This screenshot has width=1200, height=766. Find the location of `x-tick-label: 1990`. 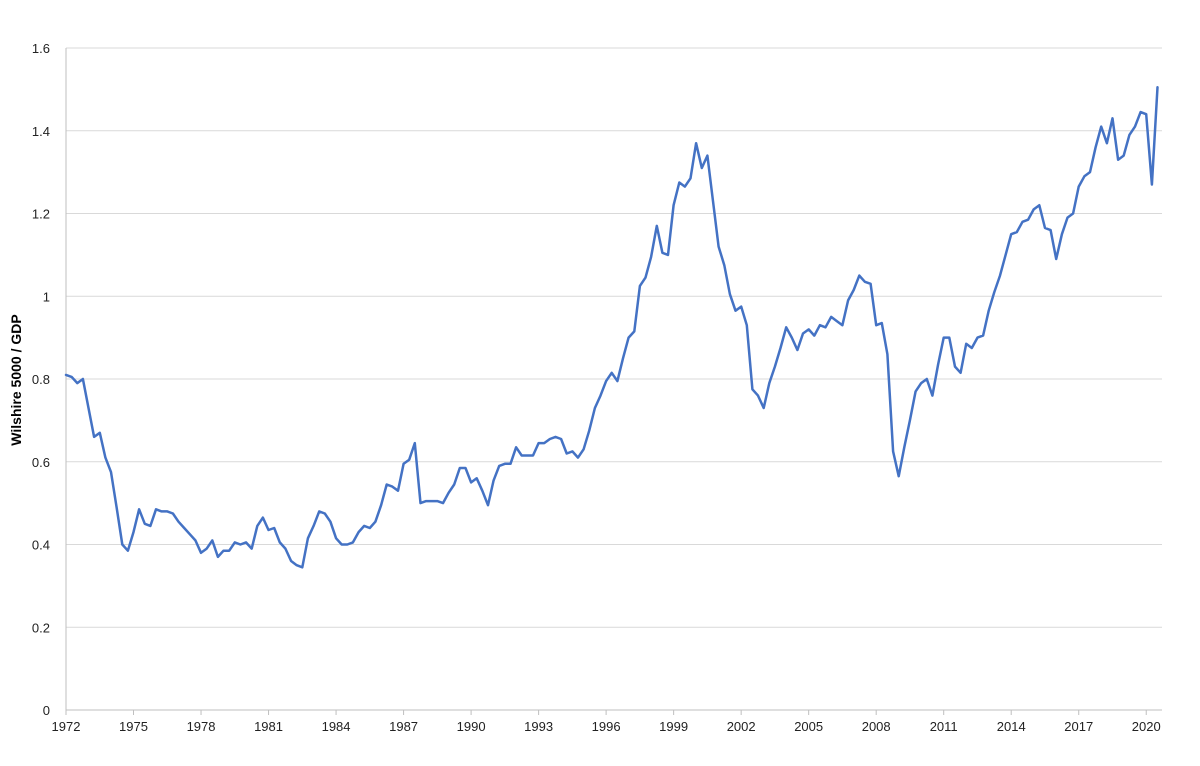

x-tick-label: 1990 is located at coordinates (471, 726).